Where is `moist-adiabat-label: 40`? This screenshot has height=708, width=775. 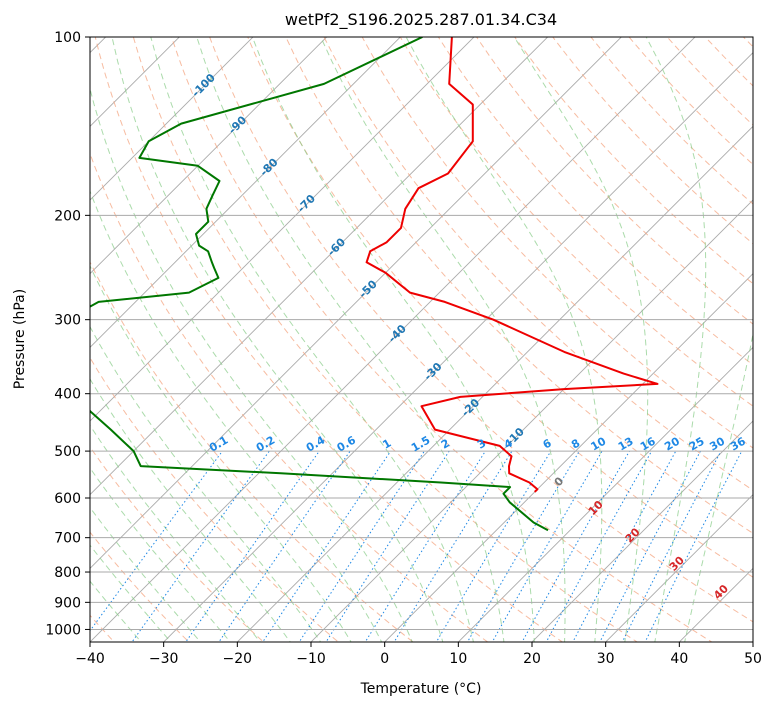 moist-adiabat-label: 40 is located at coordinates (721, 592).